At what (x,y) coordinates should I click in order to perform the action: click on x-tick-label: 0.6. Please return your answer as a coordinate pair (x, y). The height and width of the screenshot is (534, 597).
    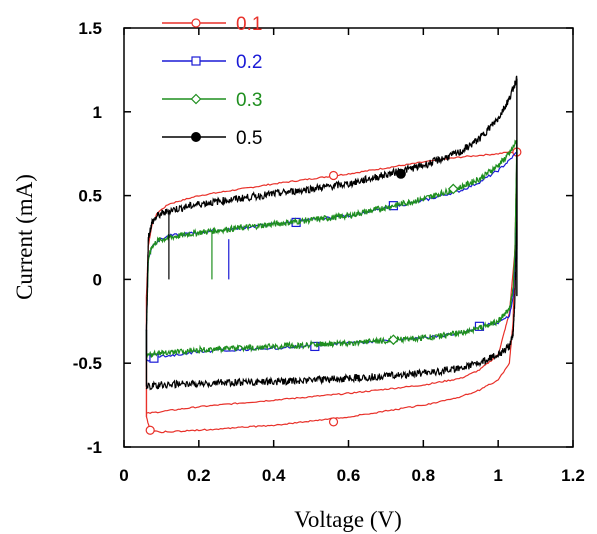
    Looking at the image, I should click on (349, 475).